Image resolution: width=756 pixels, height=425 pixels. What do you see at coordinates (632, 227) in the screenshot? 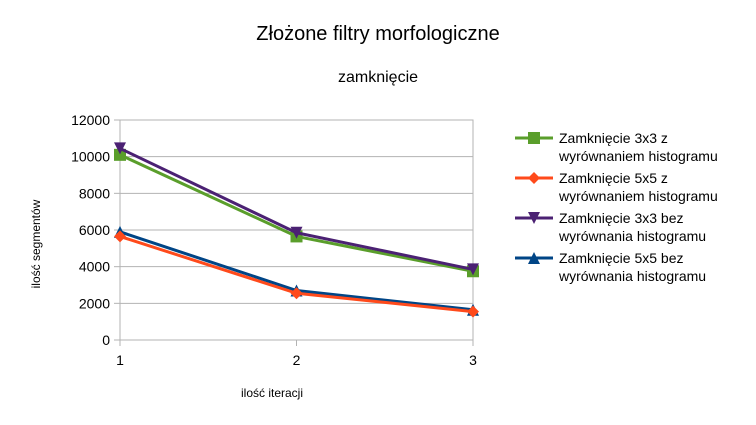
I see `legend-label: Zamknięcie 3x3 bez wyrównania histogramu` at bounding box center [632, 227].